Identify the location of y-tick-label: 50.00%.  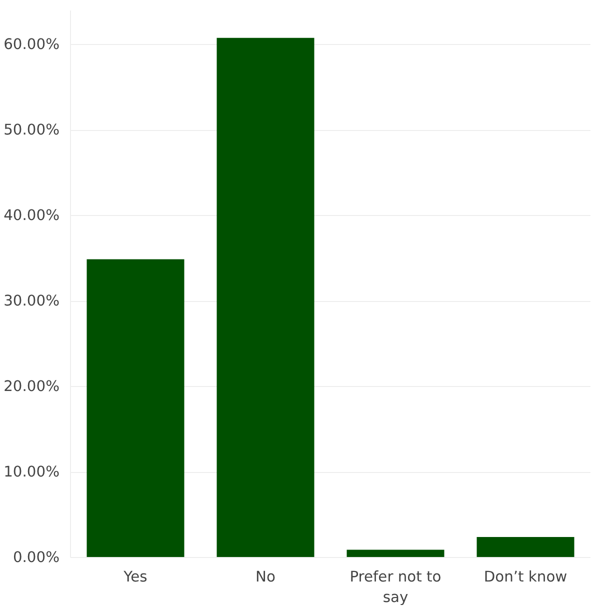
(32, 130).